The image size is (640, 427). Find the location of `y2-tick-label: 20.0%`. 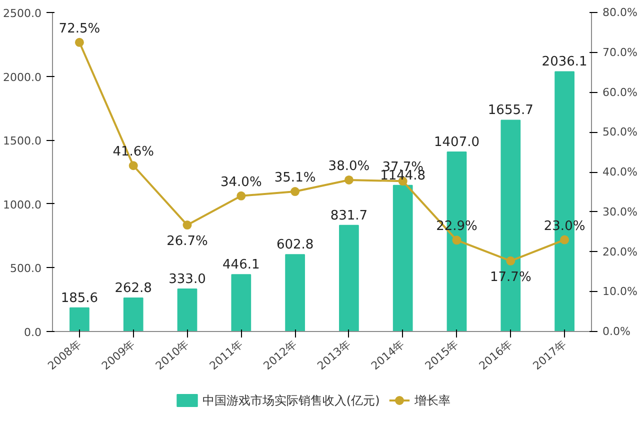

y2-tick-label: 20.0% is located at coordinates (620, 251).